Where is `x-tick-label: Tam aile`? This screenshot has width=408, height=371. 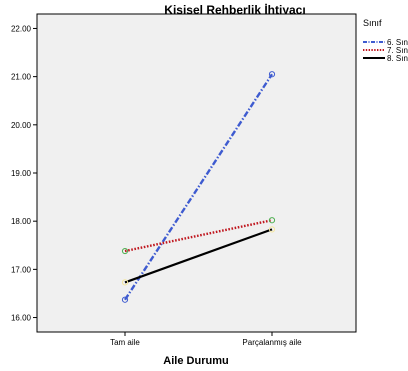 x-tick-label: Tam aile is located at coordinates (125, 342).